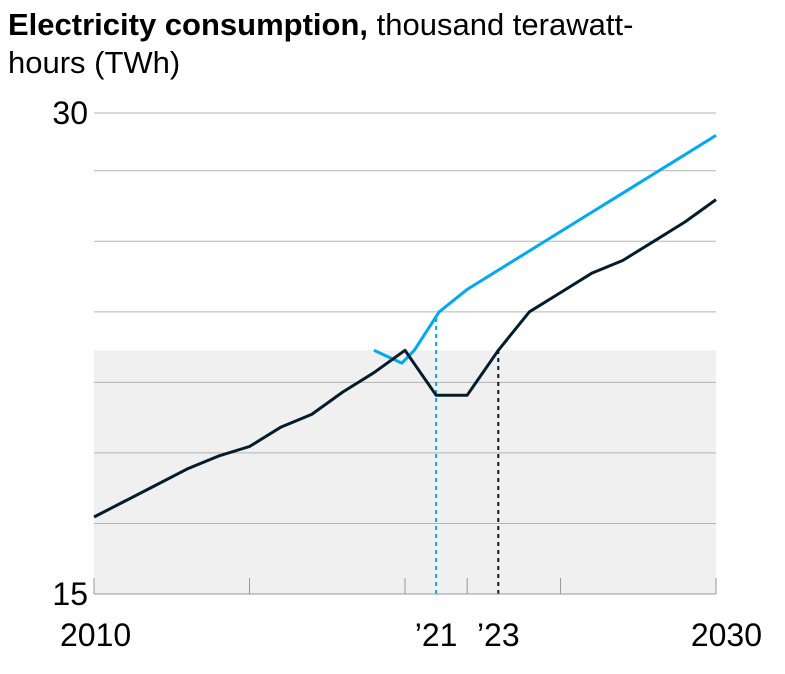  What do you see at coordinates (436, 635) in the screenshot?
I see `x-tick-label-1: ’21` at bounding box center [436, 635].